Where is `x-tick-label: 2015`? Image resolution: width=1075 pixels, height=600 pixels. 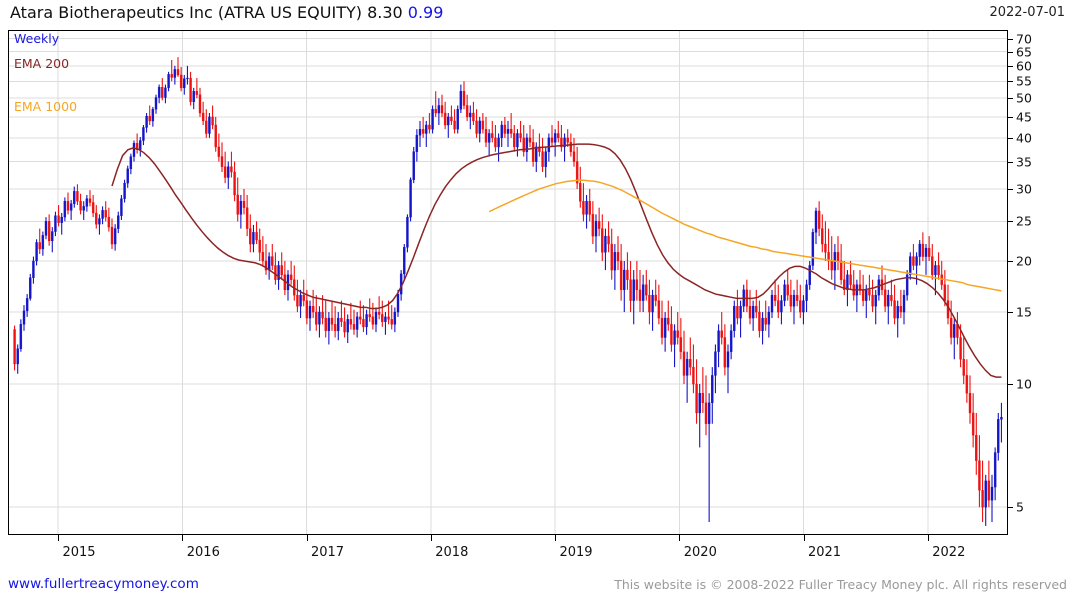
x-tick-label: 2015 is located at coordinates (79, 552).